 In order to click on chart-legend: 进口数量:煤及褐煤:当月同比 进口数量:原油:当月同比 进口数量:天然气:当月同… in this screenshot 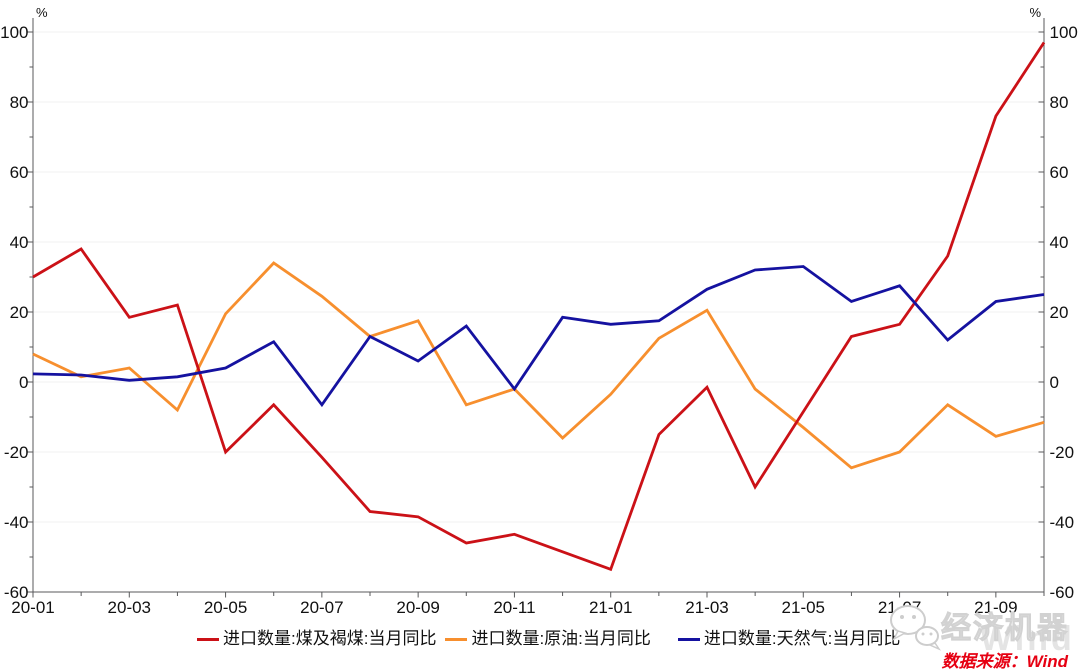, I will do `click(548, 639)`.